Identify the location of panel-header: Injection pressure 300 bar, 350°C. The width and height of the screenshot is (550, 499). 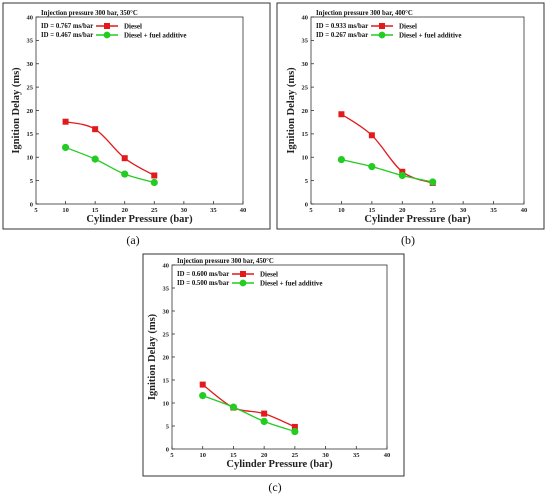
(89, 13).